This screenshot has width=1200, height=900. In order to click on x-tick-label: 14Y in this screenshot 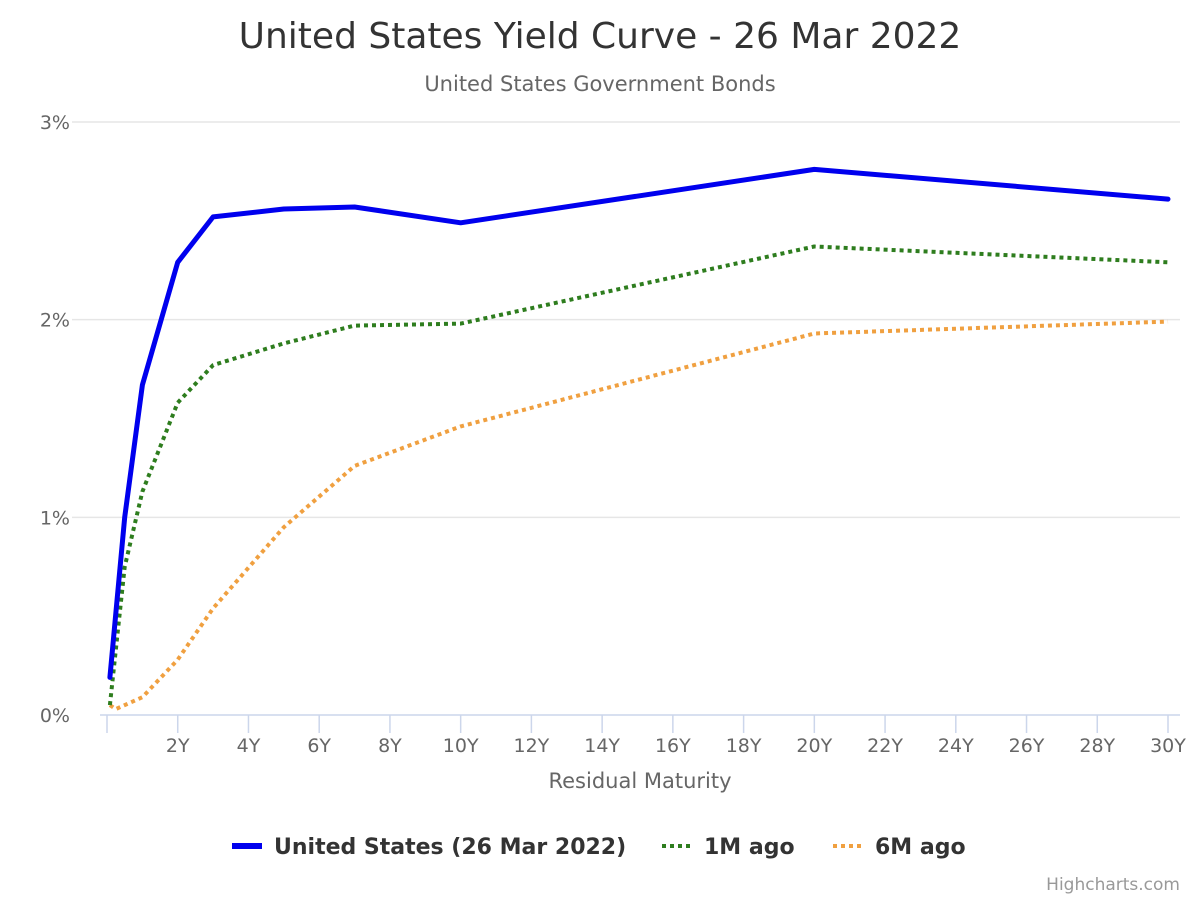, I will do `click(602, 746)`.